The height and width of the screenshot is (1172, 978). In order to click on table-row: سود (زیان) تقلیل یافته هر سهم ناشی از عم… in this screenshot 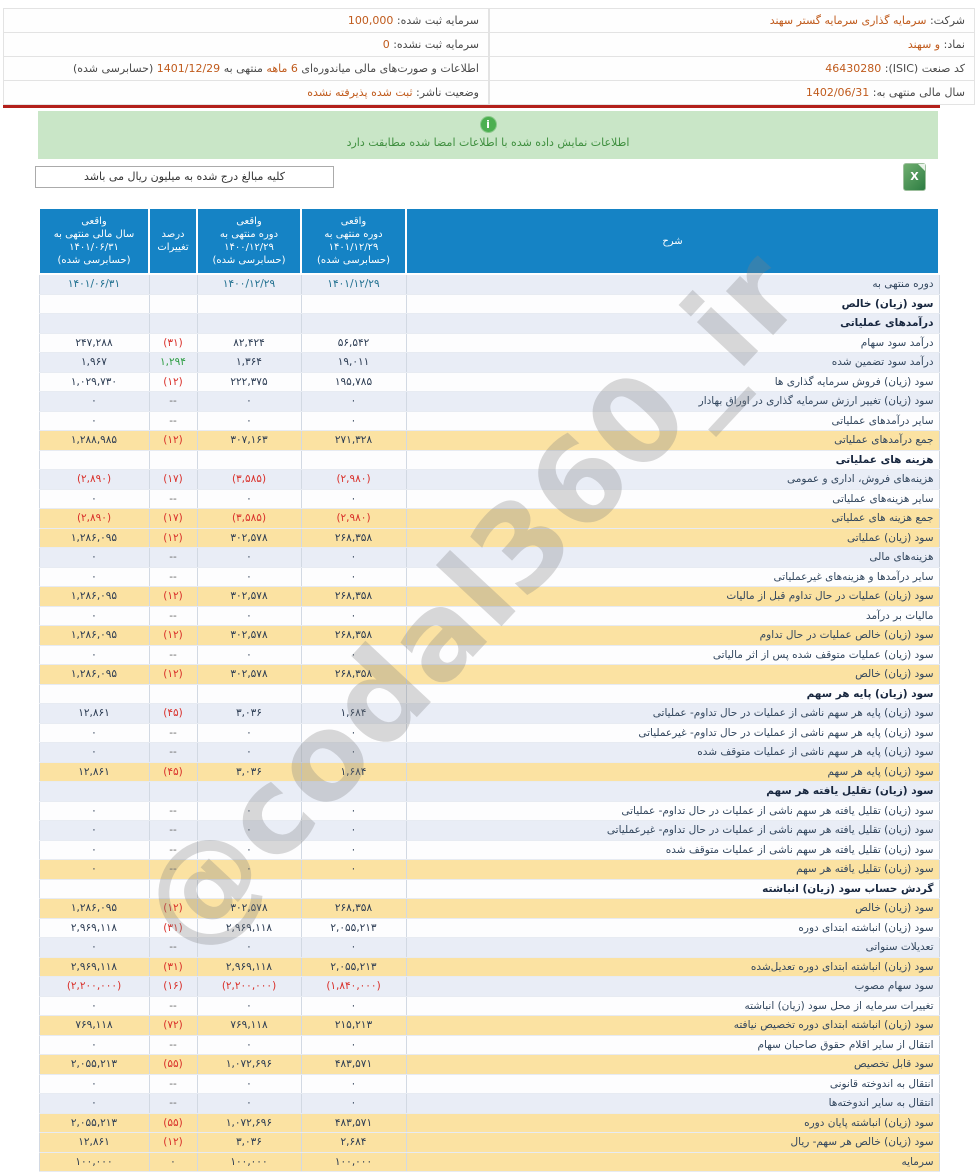, I will do `click(488, 811)`.